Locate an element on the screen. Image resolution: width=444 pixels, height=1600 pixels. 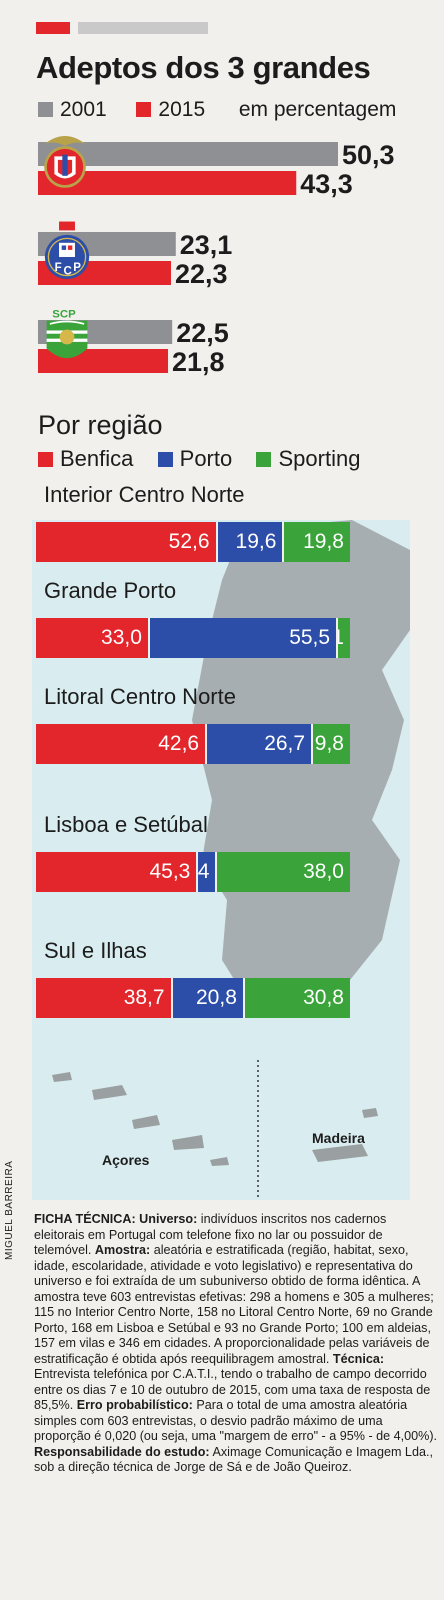
legend-sporting-label: Sporting is located at coordinates (319, 458).